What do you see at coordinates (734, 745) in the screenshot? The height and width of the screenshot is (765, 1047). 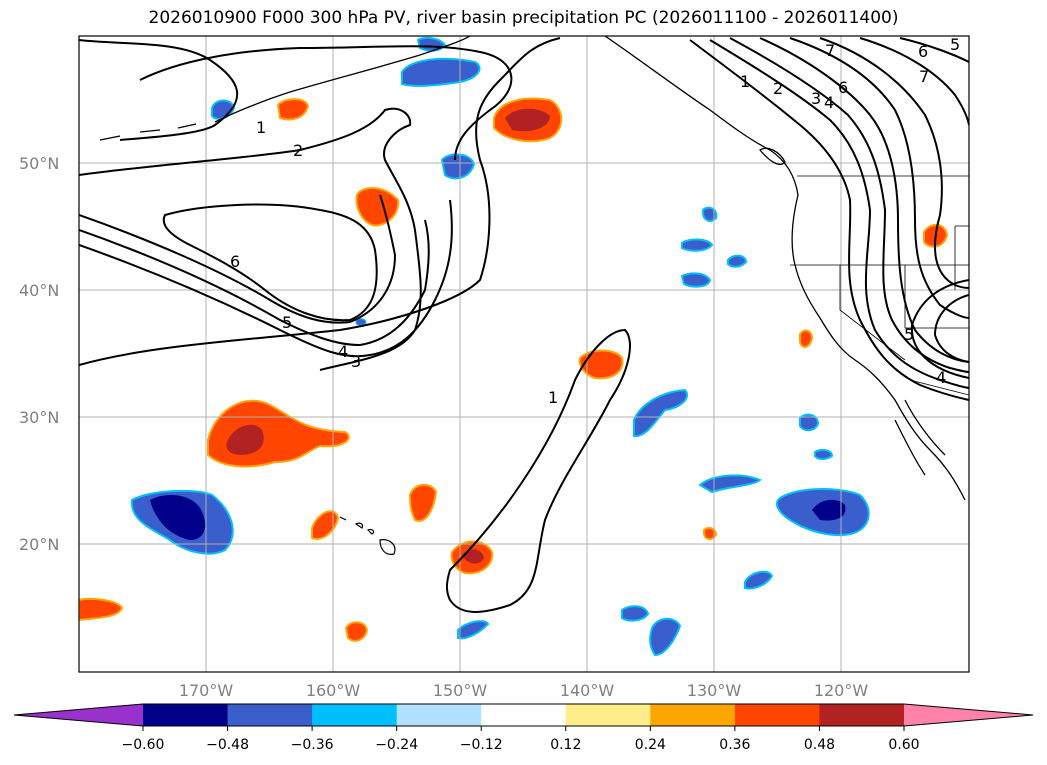 I see `colorbar-tick-label: 0.36` at bounding box center [734, 745].